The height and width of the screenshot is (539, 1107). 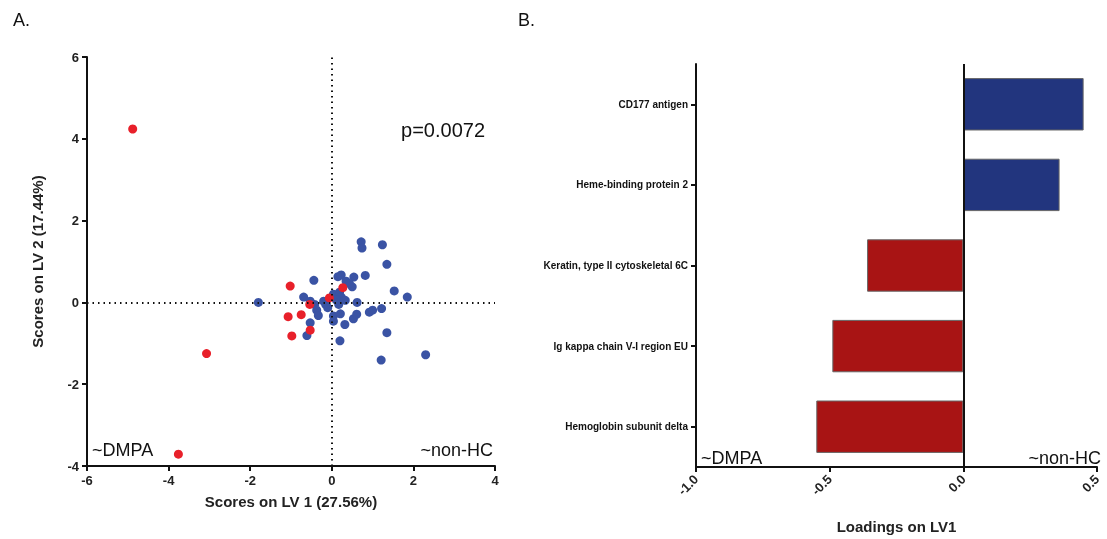 I want to click on y-tick-label: -4, so click(x=73, y=466).